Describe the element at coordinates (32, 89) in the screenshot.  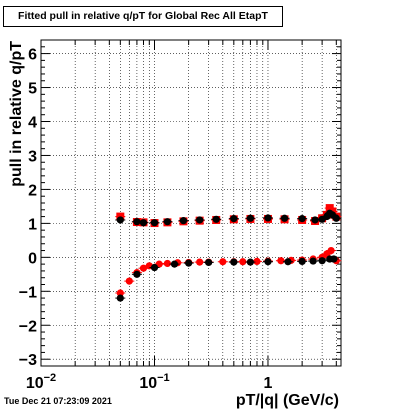
I see `y-tick-label: 5` at that location.